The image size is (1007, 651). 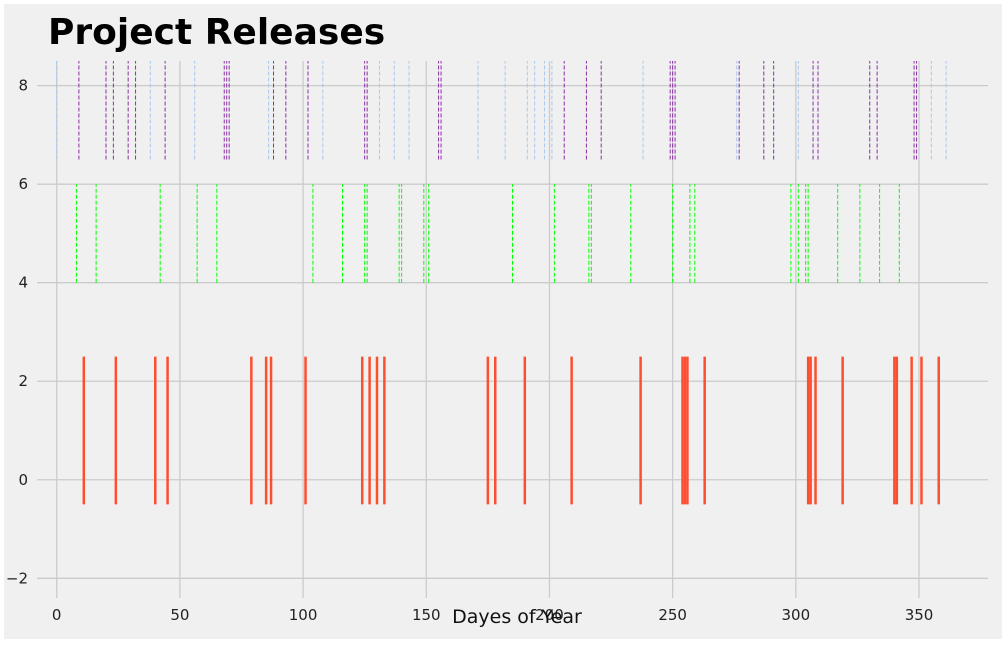 What do you see at coordinates (426, 615) in the screenshot?
I see `x-tick-label: 150` at bounding box center [426, 615].